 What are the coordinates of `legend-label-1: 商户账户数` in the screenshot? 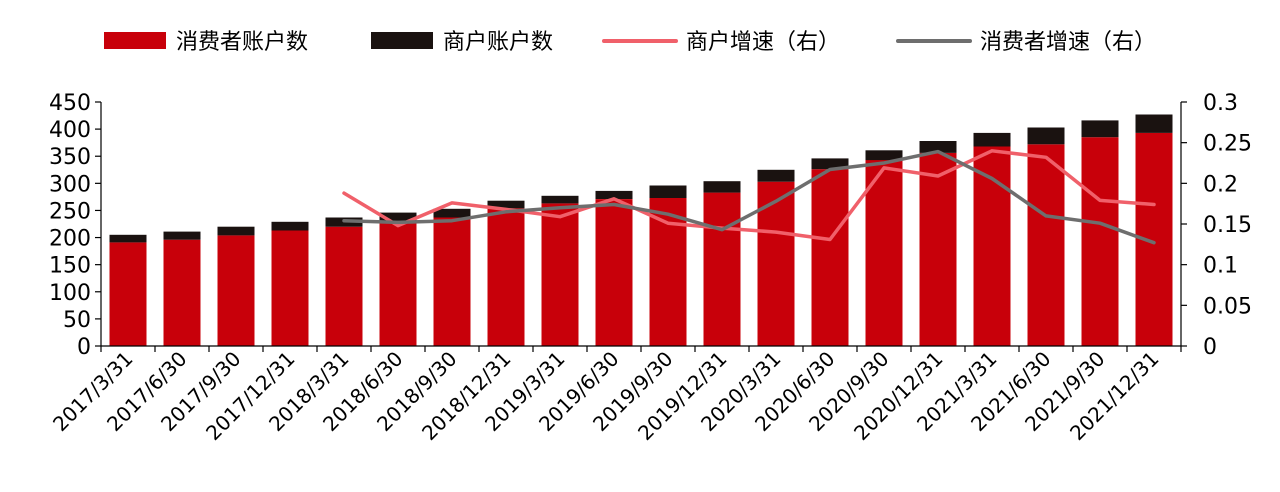 It's located at (498, 42).